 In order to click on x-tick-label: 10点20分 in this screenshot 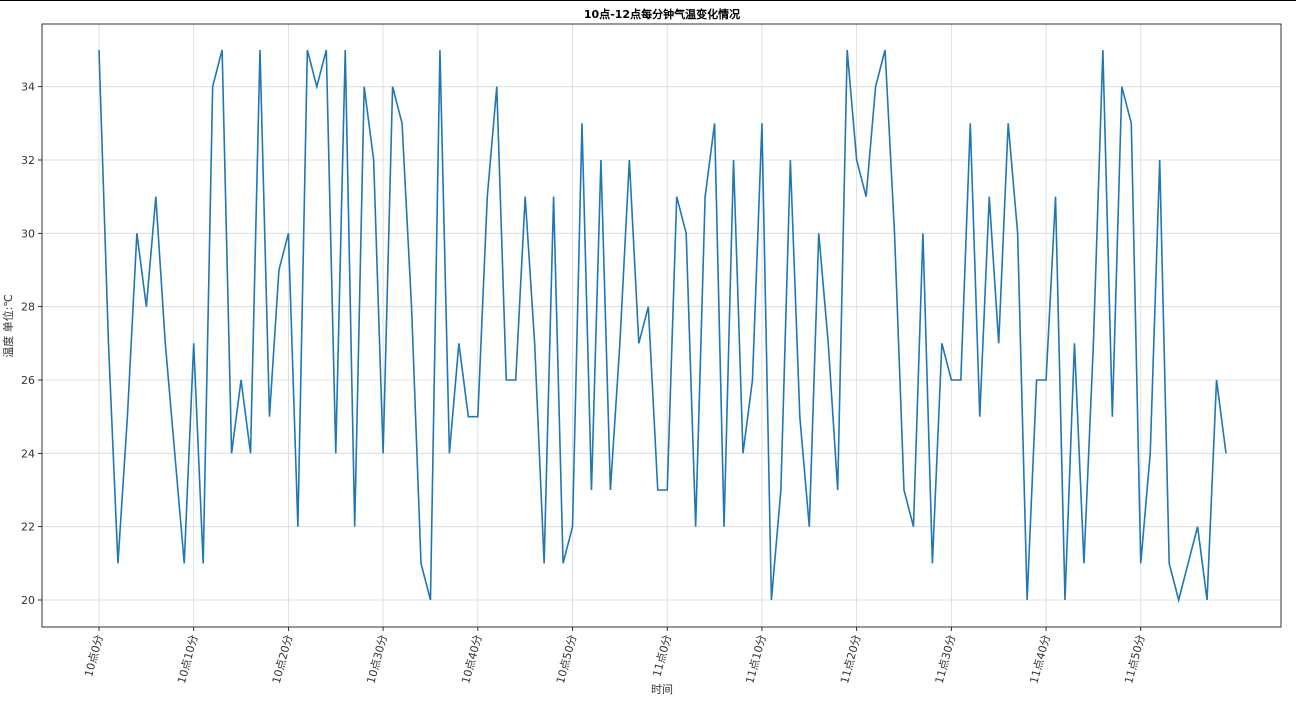, I will do `click(282, 659)`.